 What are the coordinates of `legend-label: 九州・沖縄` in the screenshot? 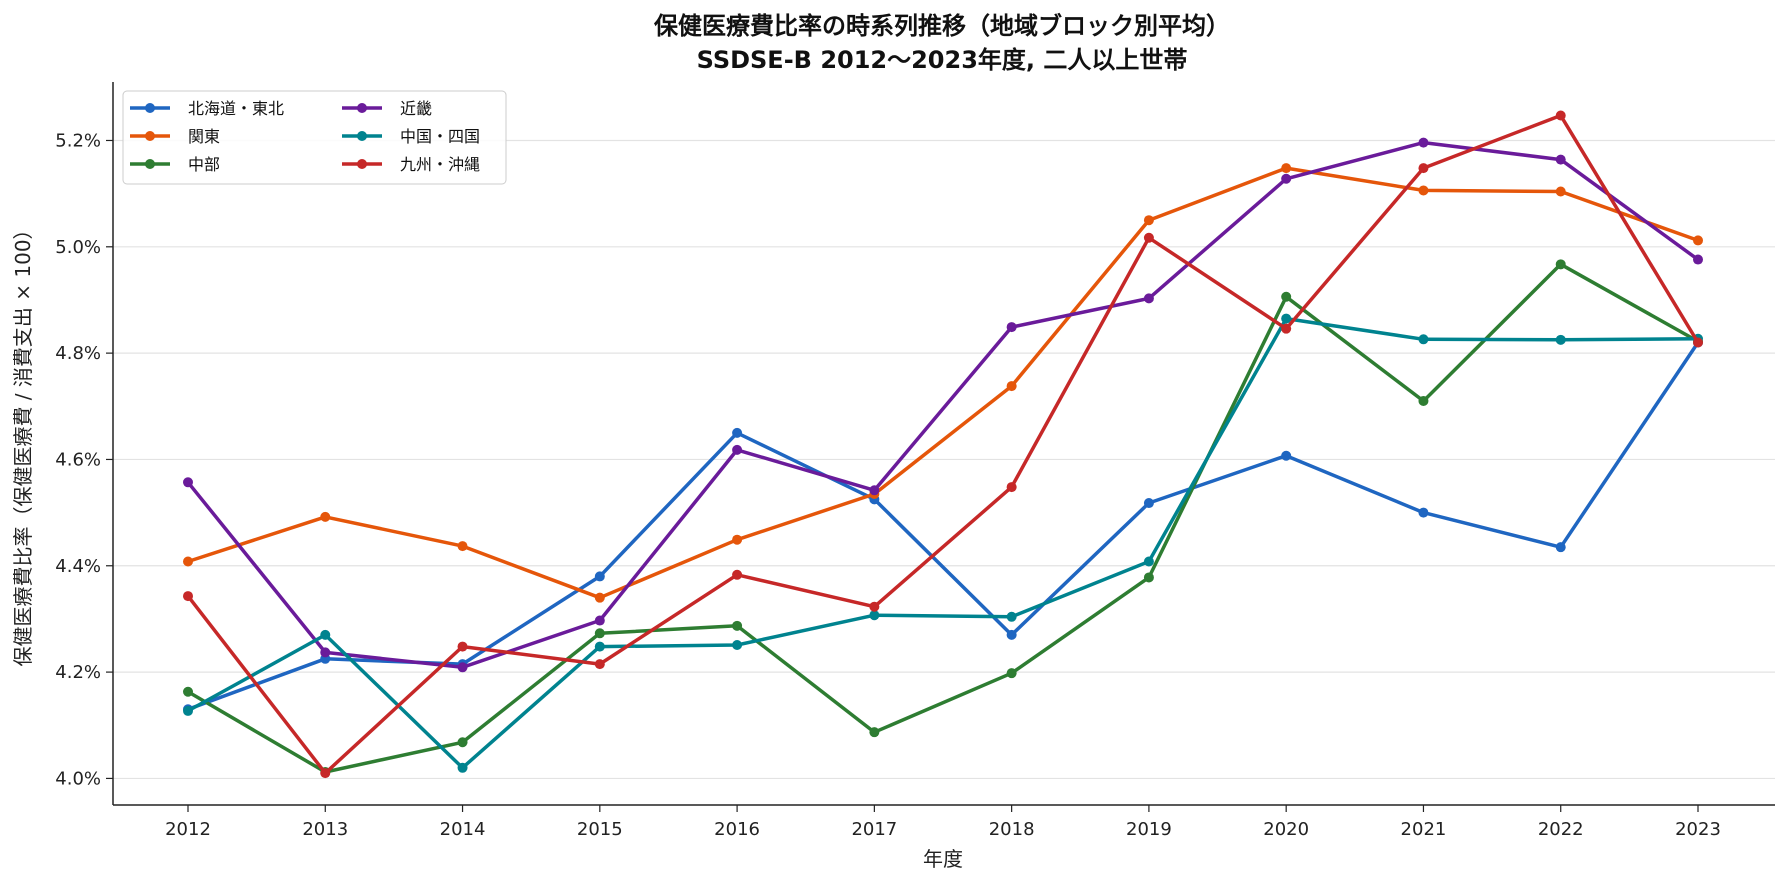 It's located at (440, 164).